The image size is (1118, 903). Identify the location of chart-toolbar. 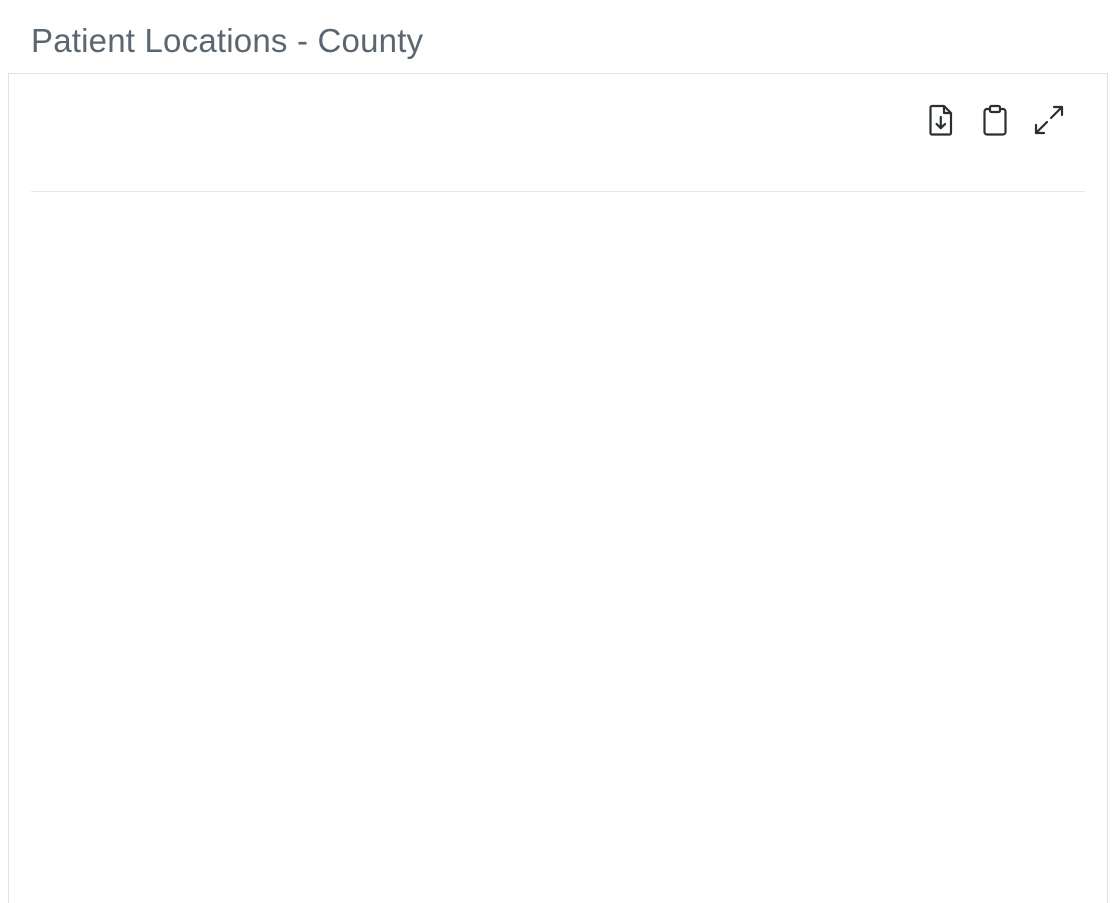
(995, 120).